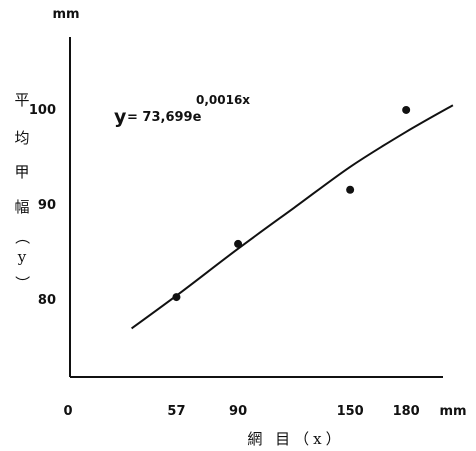  What do you see at coordinates (164, 117) in the screenshot?
I see `equation-body: = 73,699e` at bounding box center [164, 117].